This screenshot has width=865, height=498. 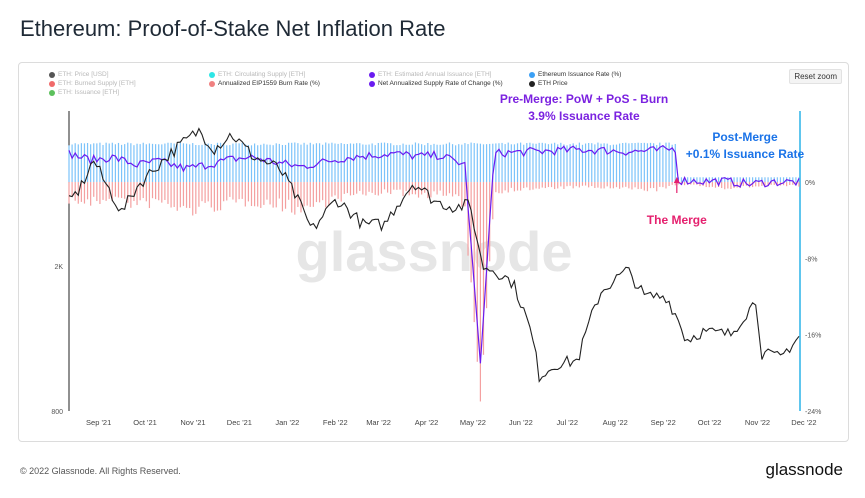 What do you see at coordinates (548, 83) in the screenshot?
I see `legend-item-7: ETH Price` at bounding box center [548, 83].